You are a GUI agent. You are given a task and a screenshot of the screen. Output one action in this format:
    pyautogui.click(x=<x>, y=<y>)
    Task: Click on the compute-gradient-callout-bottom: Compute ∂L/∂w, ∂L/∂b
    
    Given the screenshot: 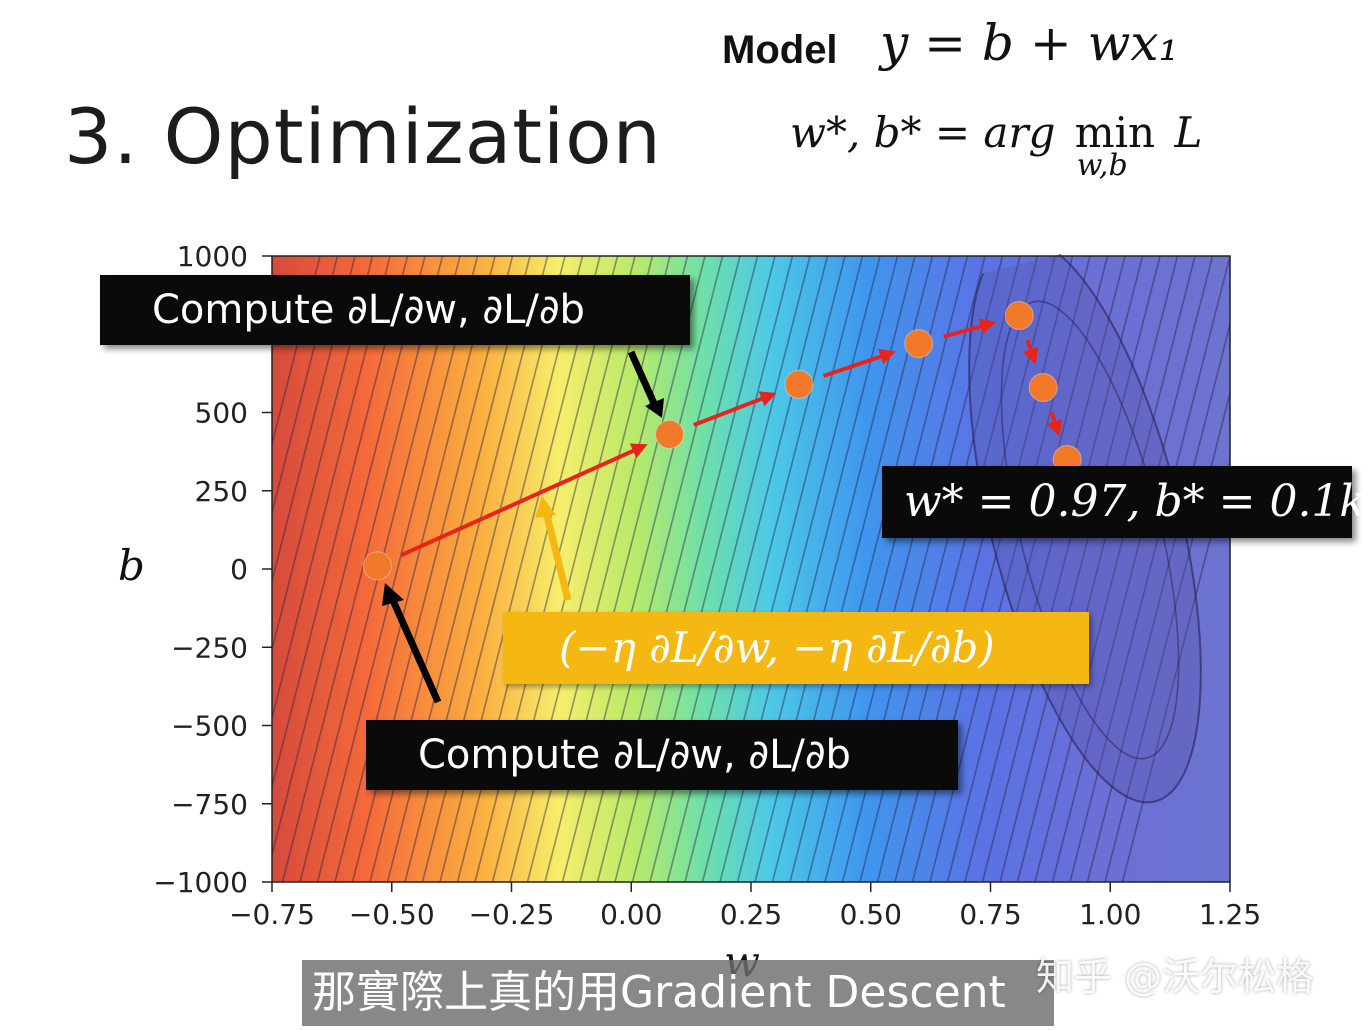 What is the action you would take?
    pyautogui.click(x=662, y=755)
    